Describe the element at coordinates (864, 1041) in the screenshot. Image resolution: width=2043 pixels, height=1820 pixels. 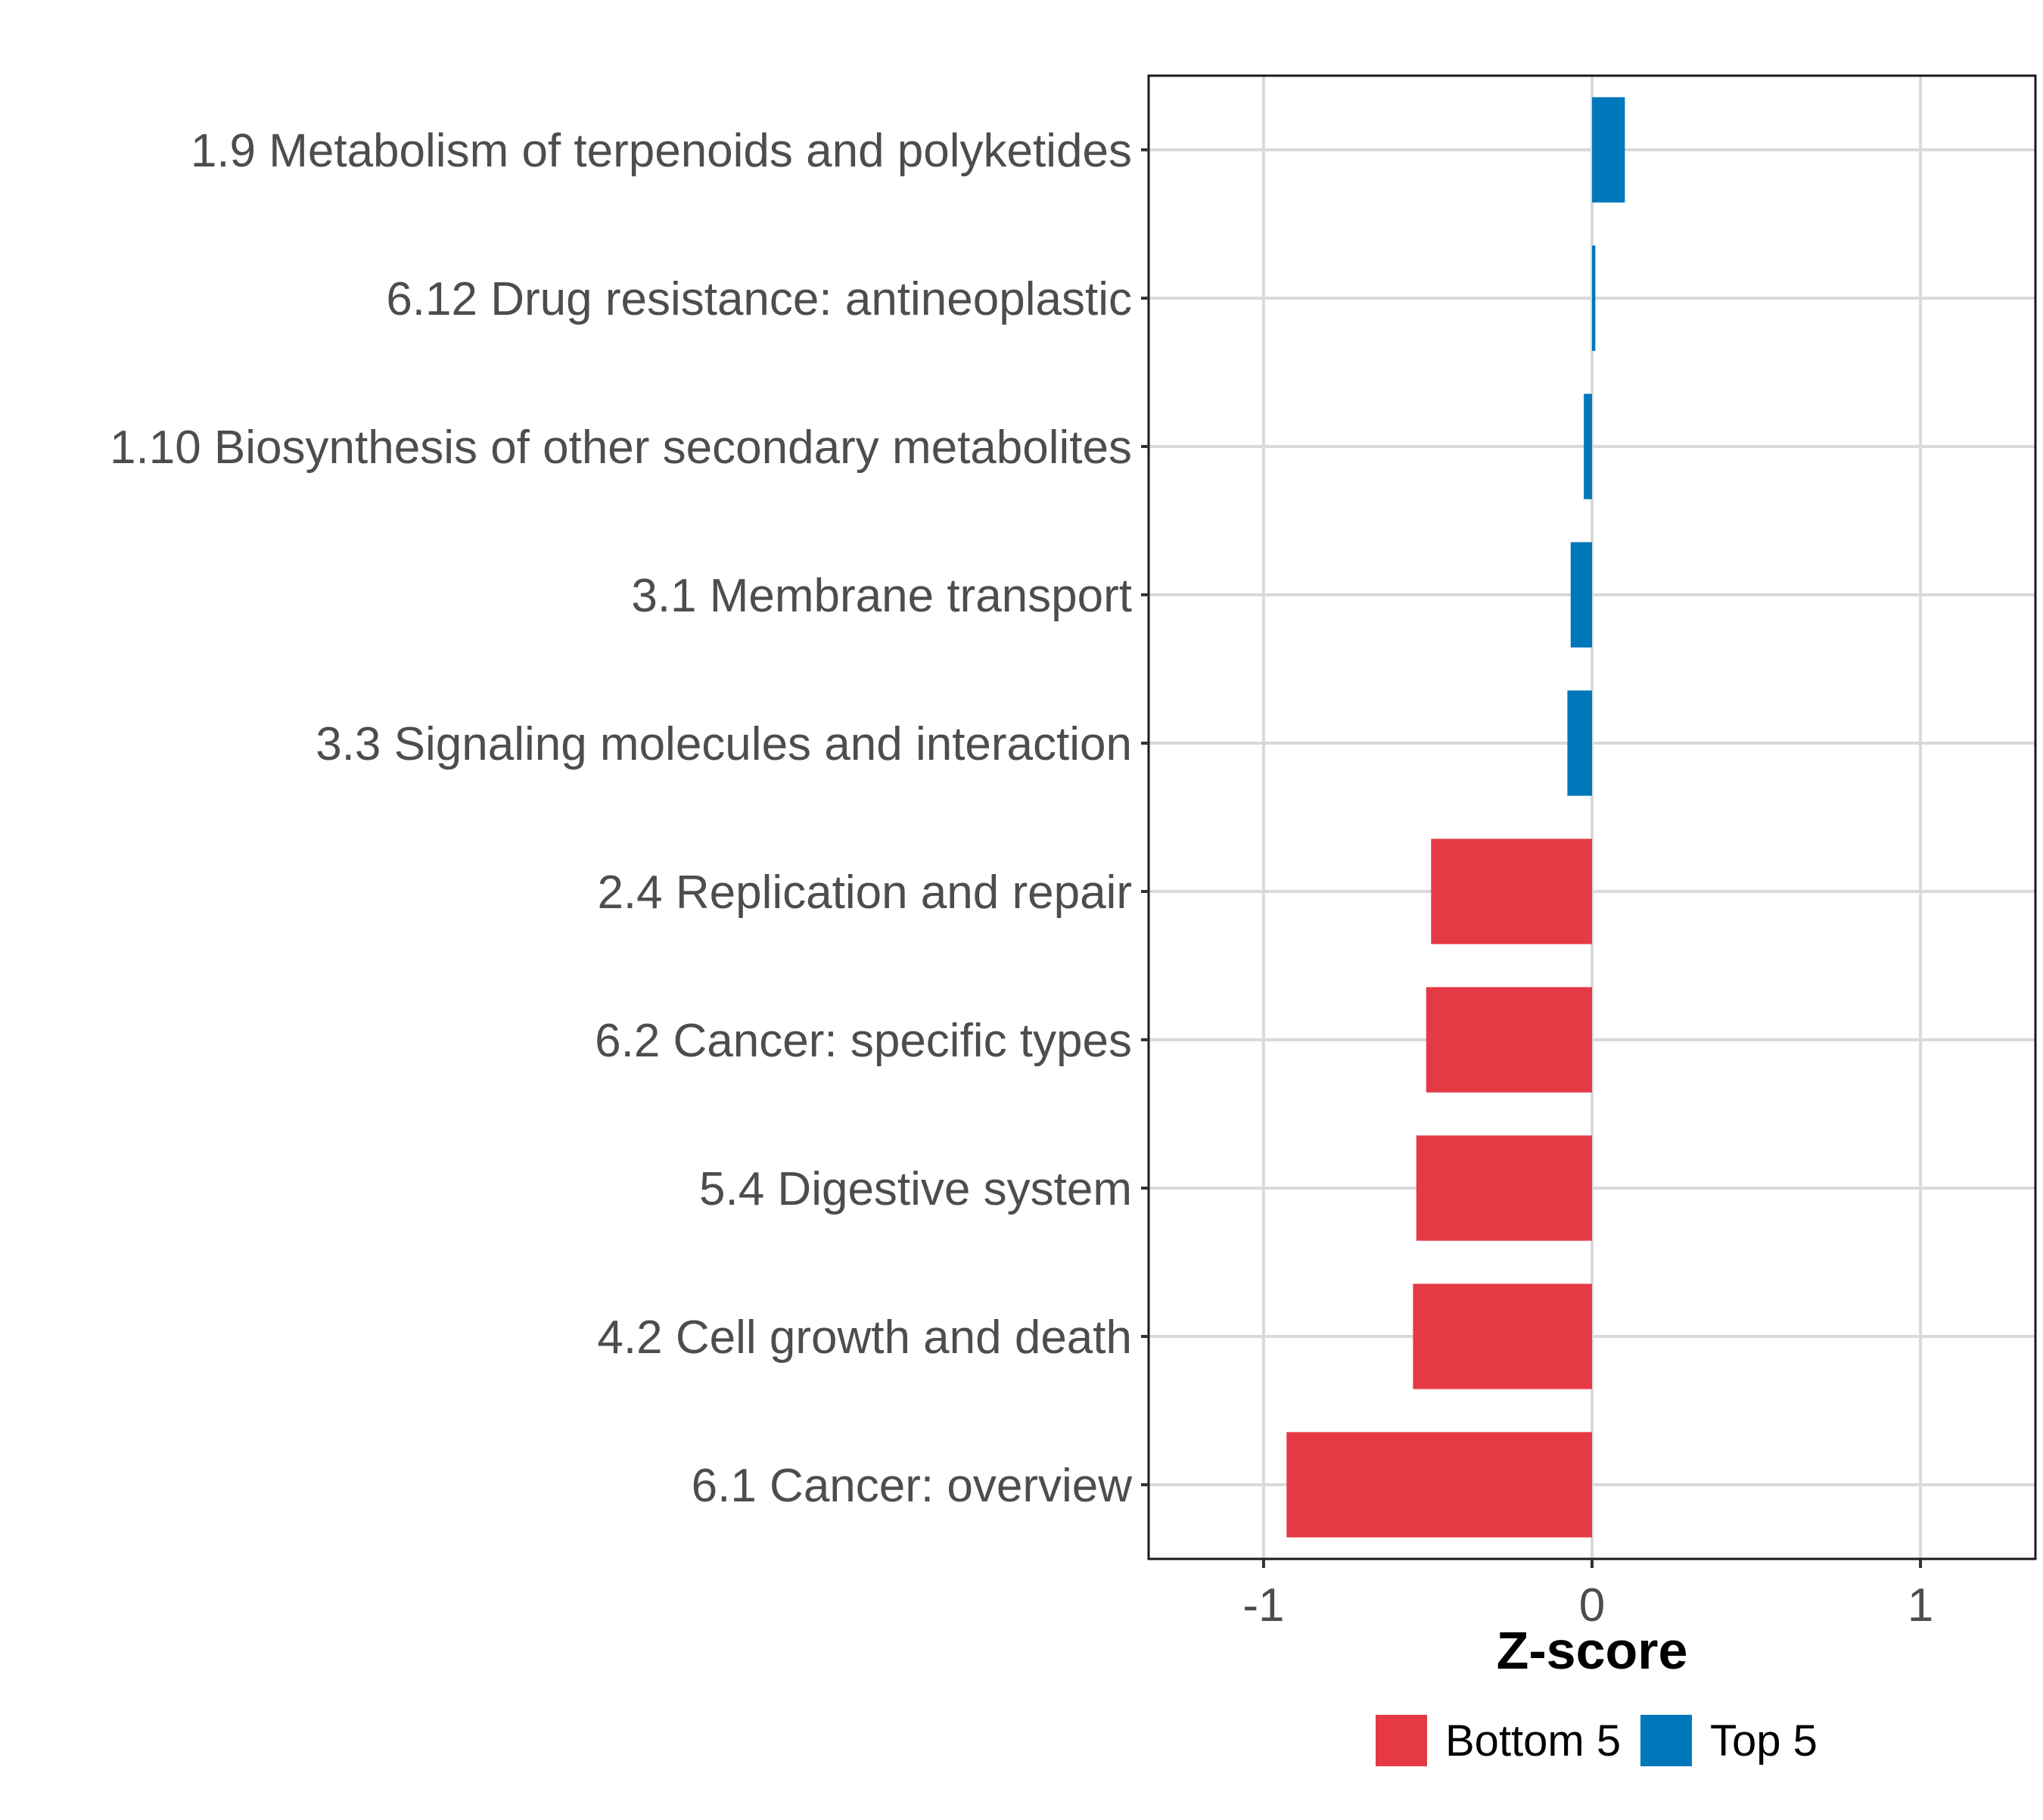
I see `y-tick-label: 6.2 Cancer: specific types` at that location.